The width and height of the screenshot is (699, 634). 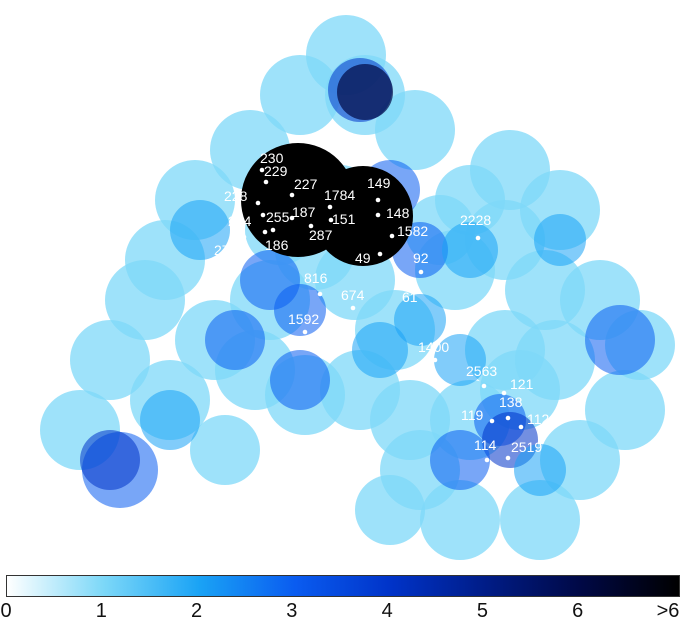 What do you see at coordinates (481, 371) in the screenshot?
I see `source-label: 2563` at bounding box center [481, 371].